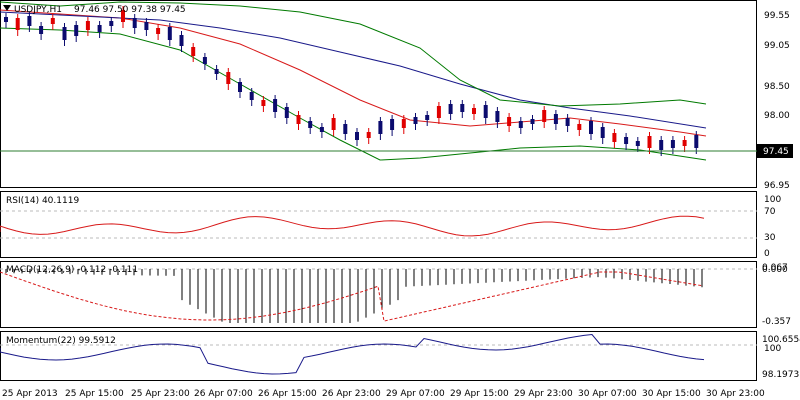 This screenshot has height=400, width=800. I want to click on rsi-tick: 0, so click(767, 254).